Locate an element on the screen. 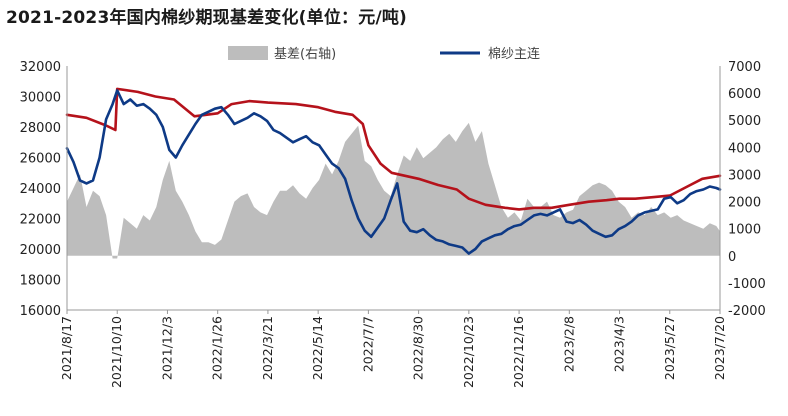  x-tick-label: 2022/10/23 is located at coordinates (468, 352).